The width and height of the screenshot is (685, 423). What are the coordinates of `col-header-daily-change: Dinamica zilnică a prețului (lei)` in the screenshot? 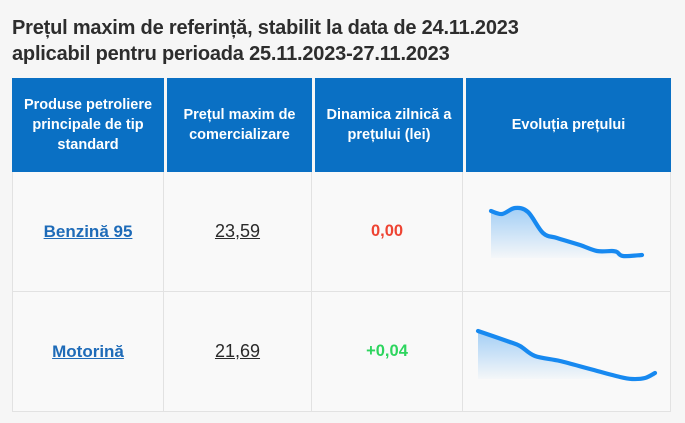 It's located at (387, 125).